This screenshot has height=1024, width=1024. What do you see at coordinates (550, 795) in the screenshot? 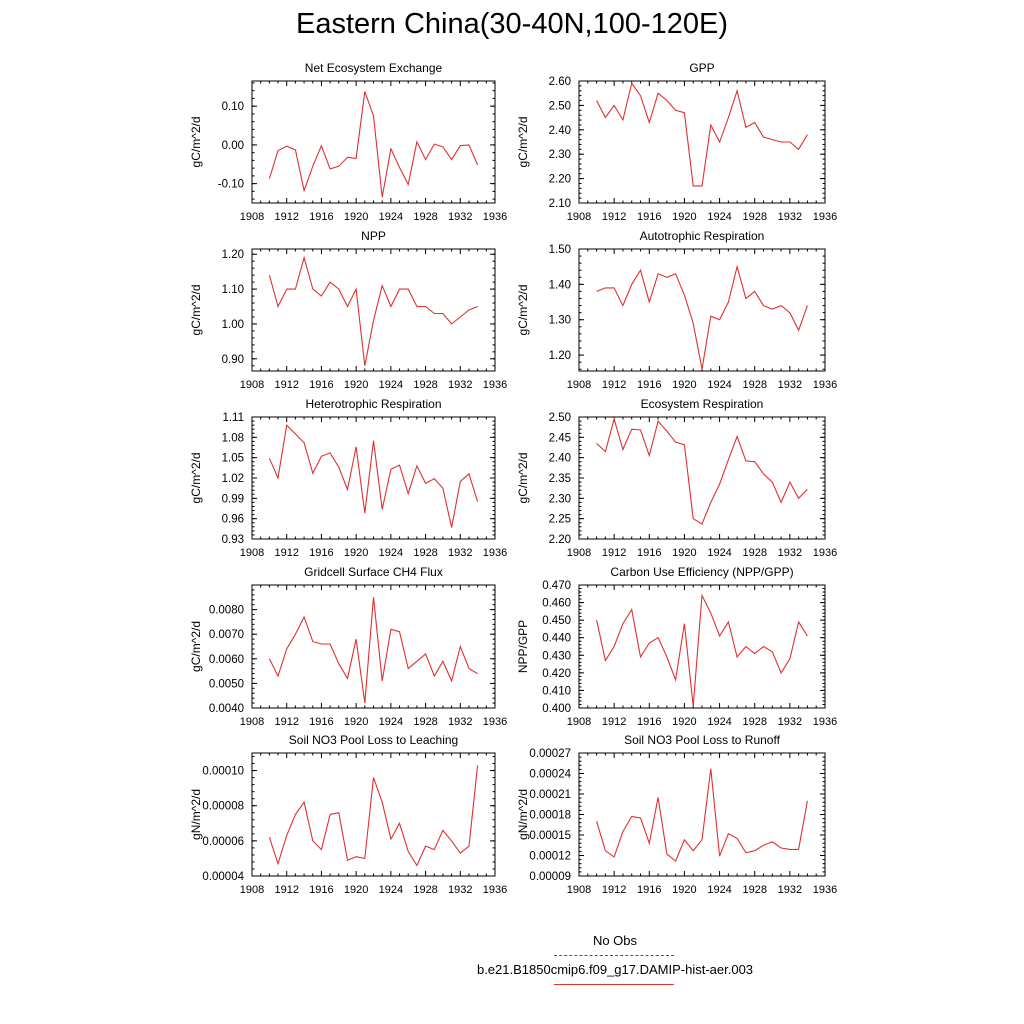
I see `y-tick-label: 0.00021` at bounding box center [550, 795].